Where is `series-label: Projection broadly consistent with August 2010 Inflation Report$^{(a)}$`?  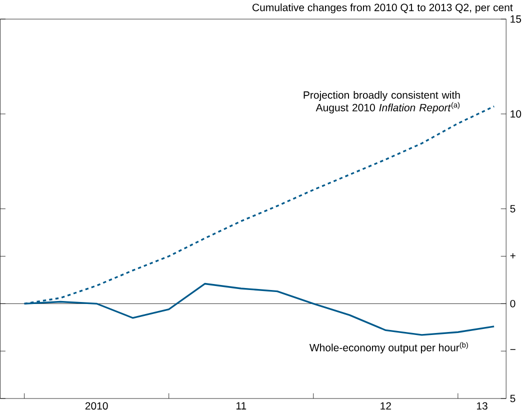 series-label: Projection broadly consistent with August 2010 Inflation Report$^{(a)}$ is located at coordinates (382, 102).